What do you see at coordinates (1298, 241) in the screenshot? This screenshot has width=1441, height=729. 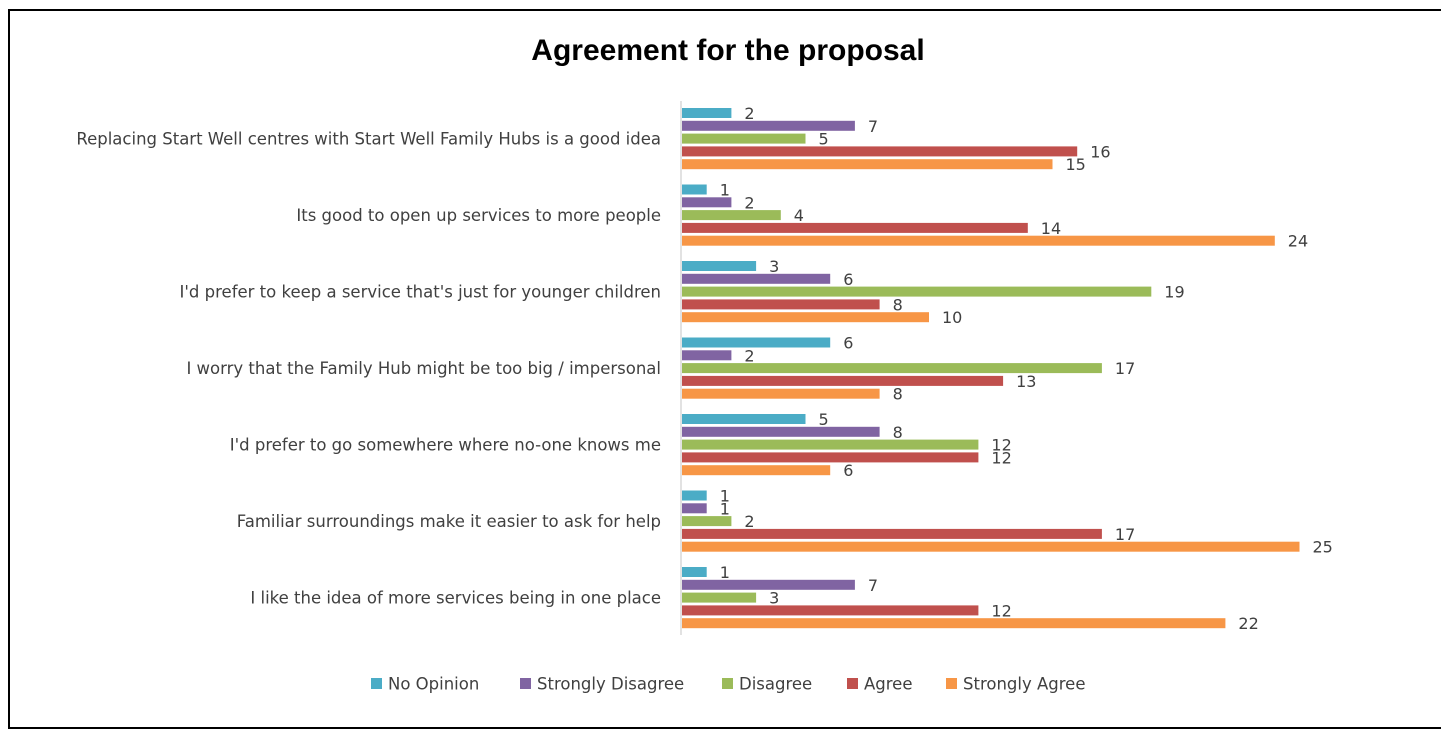 I see `data-label: 24` at bounding box center [1298, 241].